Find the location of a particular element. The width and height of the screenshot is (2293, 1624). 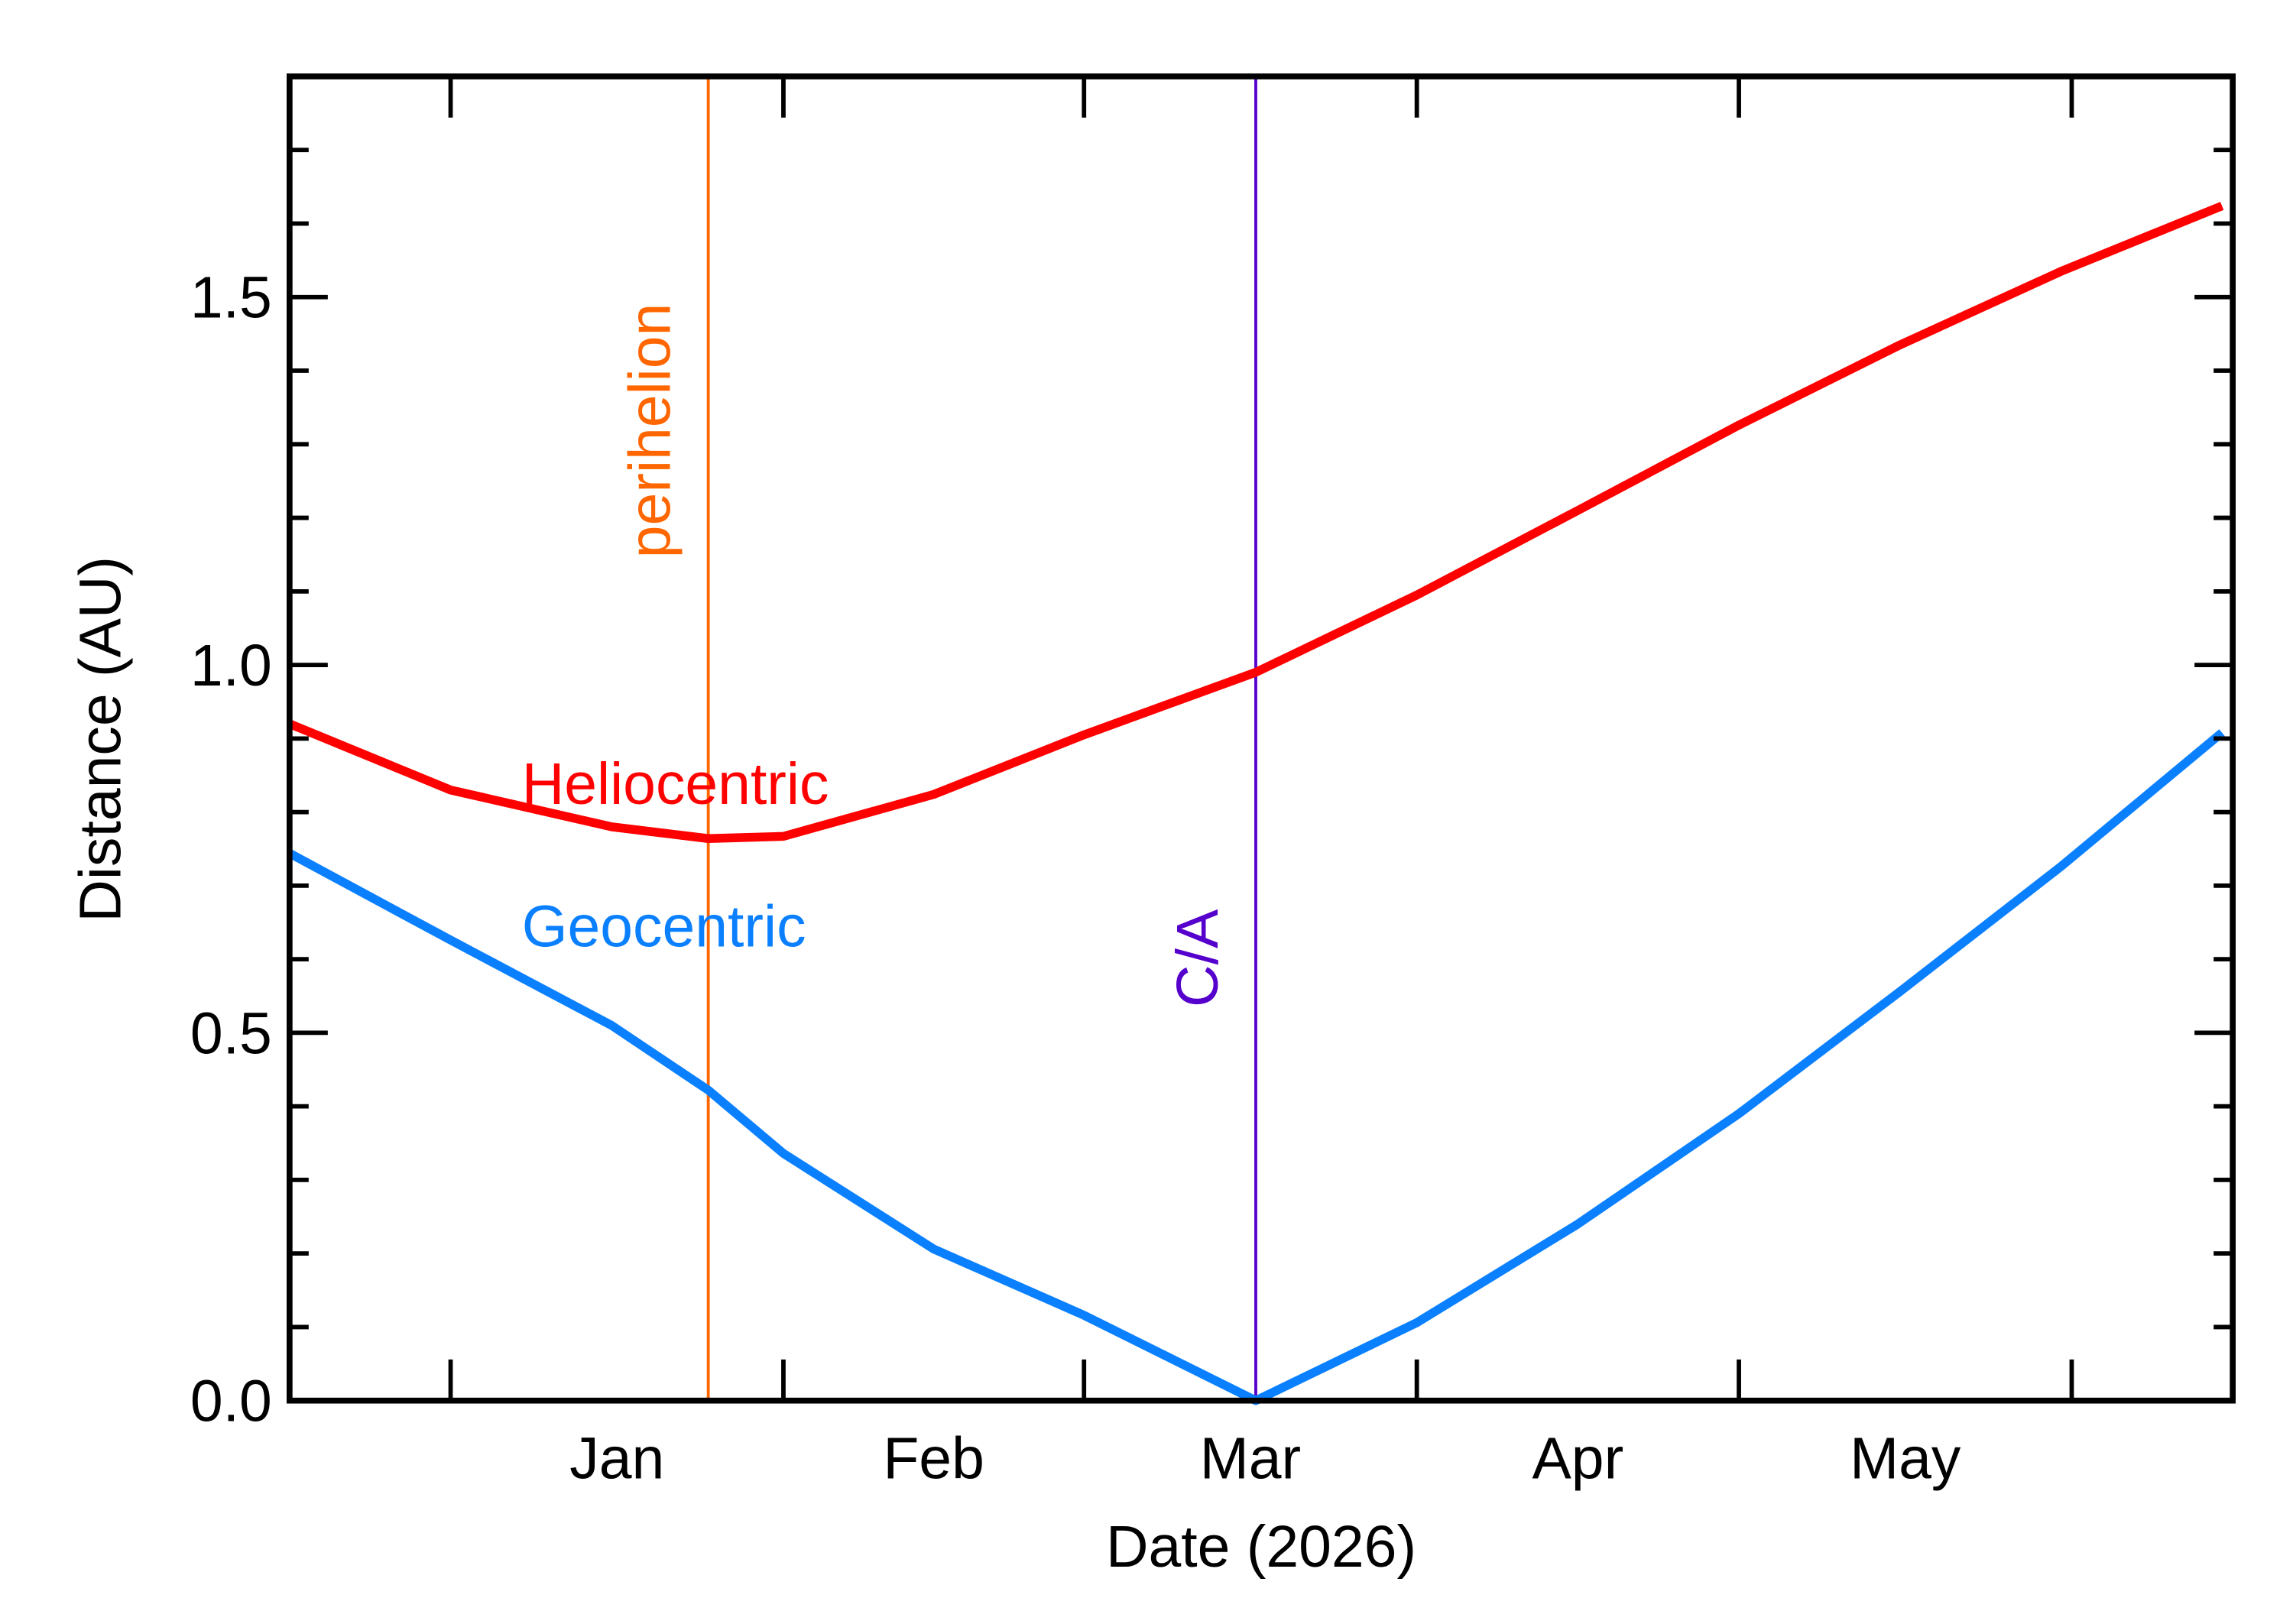

x-category-label: Mar is located at coordinates (1250, 1459).